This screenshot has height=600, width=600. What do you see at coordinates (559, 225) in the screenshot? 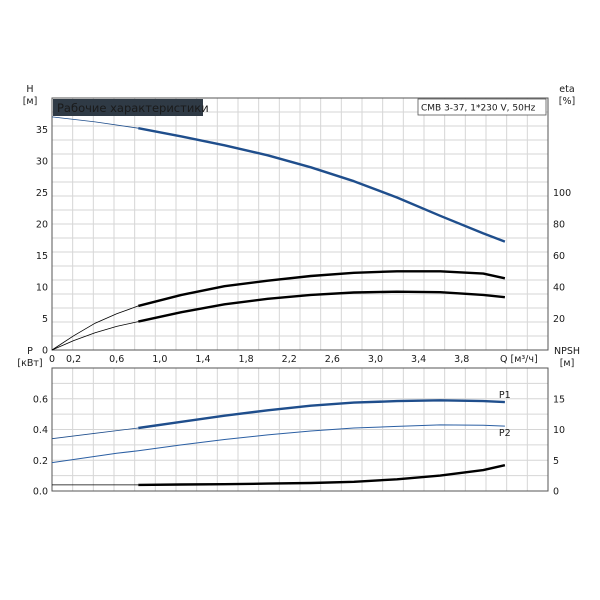
I see `y-right-tick-label: 80` at bounding box center [559, 225].